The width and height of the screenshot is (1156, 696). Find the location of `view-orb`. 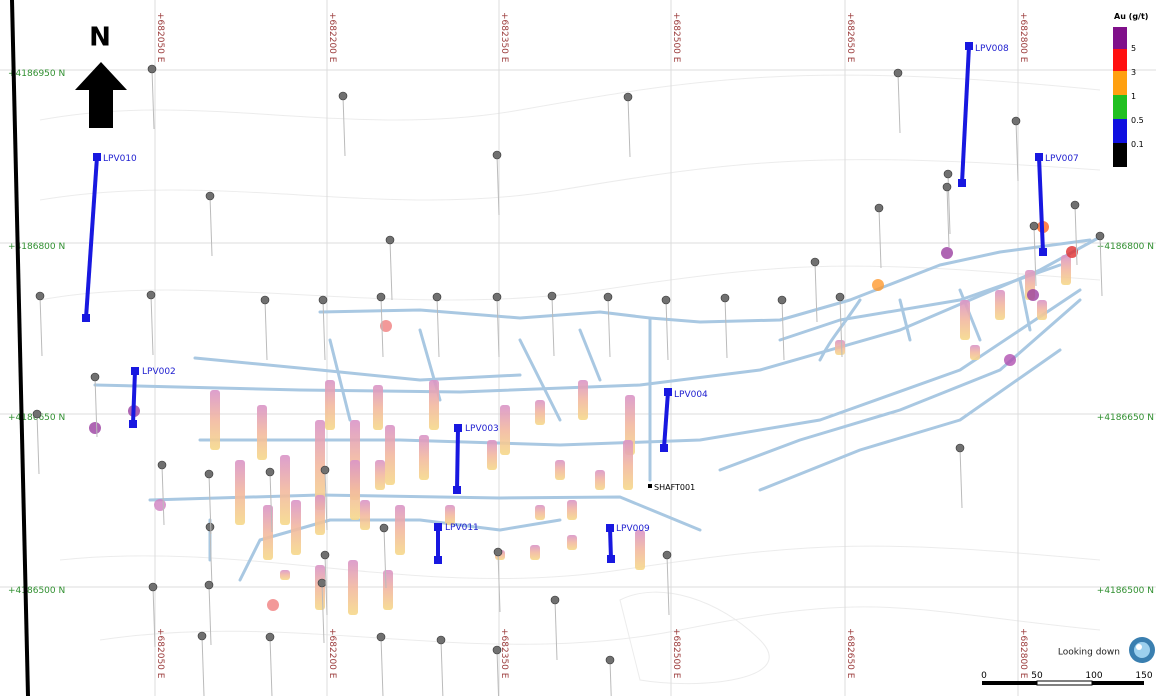

view-orb is located at coordinates (1142, 650).